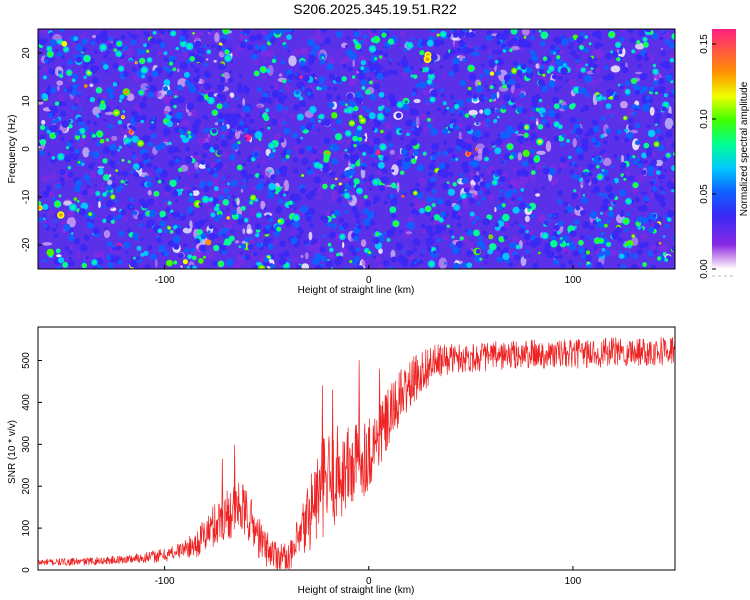 Image resolution: width=750 pixels, height=600 pixels. What do you see at coordinates (26, 527) in the screenshot?
I see `y-tick-label: 100` at bounding box center [26, 527].